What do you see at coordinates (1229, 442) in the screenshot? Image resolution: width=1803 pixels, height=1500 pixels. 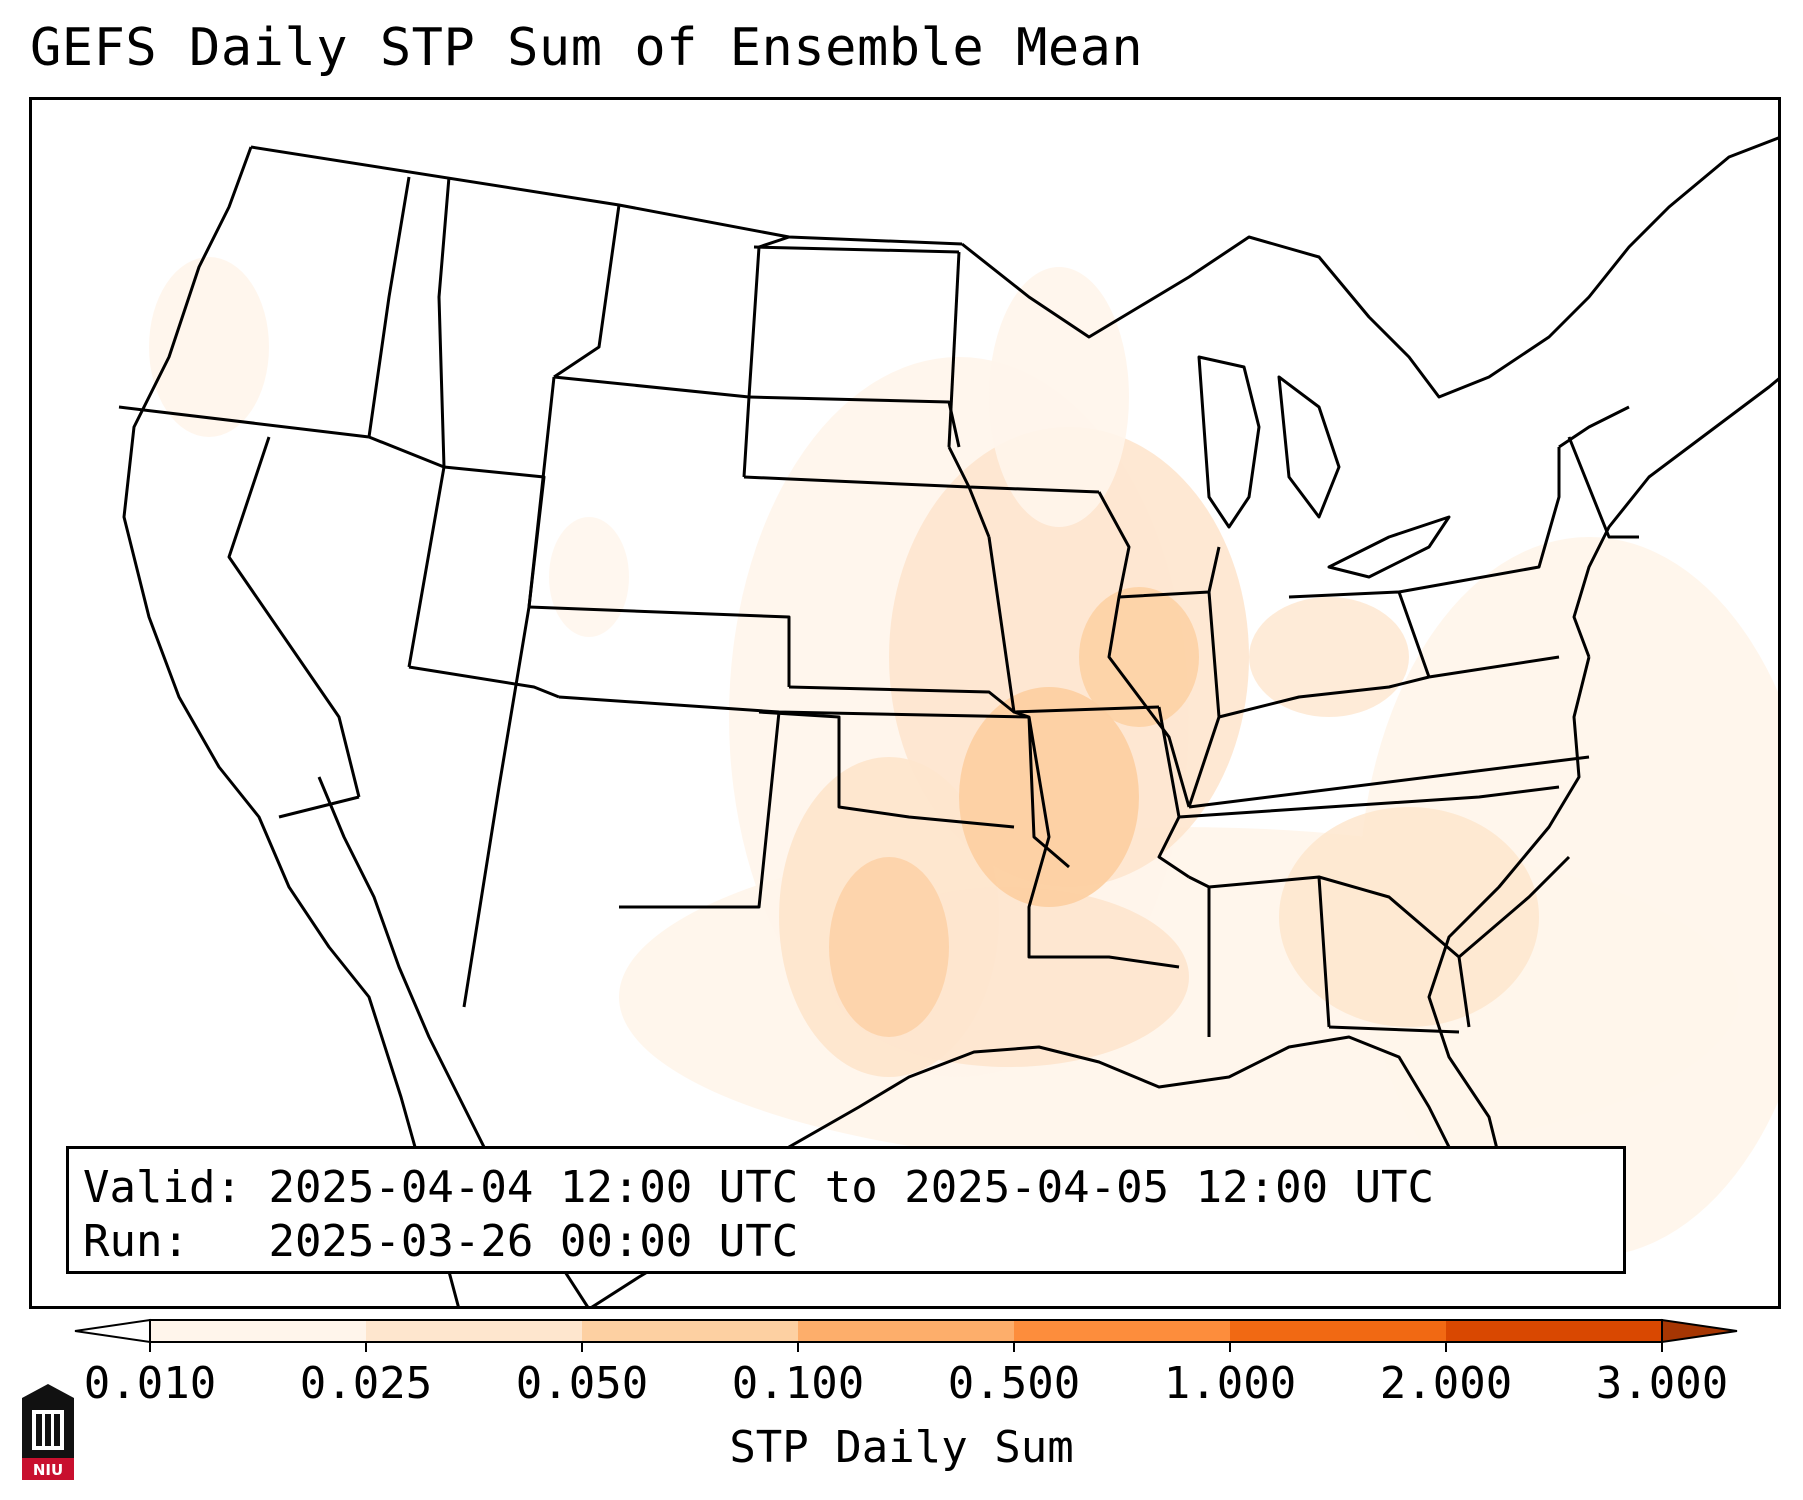 I see `lake-michigan` at bounding box center [1229, 442].